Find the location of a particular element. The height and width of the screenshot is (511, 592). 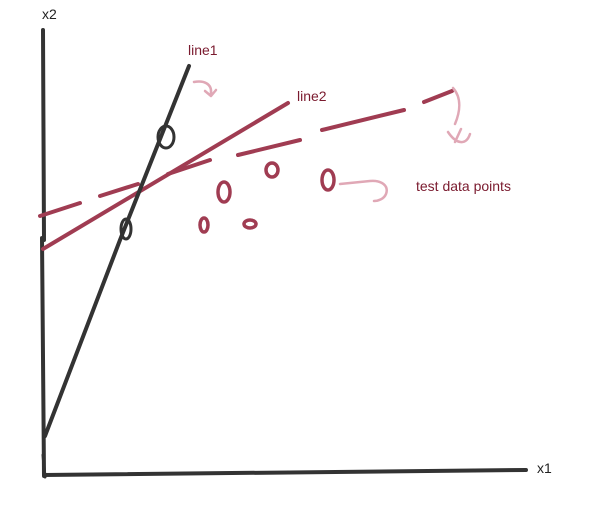

x-axis is located at coordinates (285, 472).